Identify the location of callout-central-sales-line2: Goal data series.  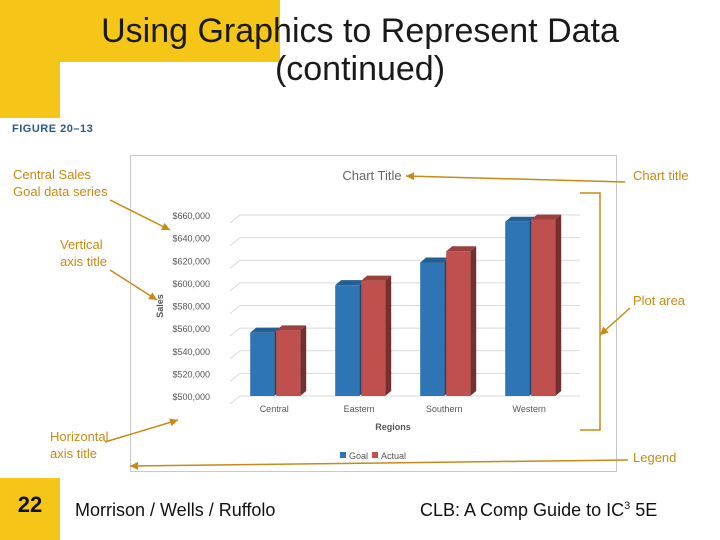
(60, 191).